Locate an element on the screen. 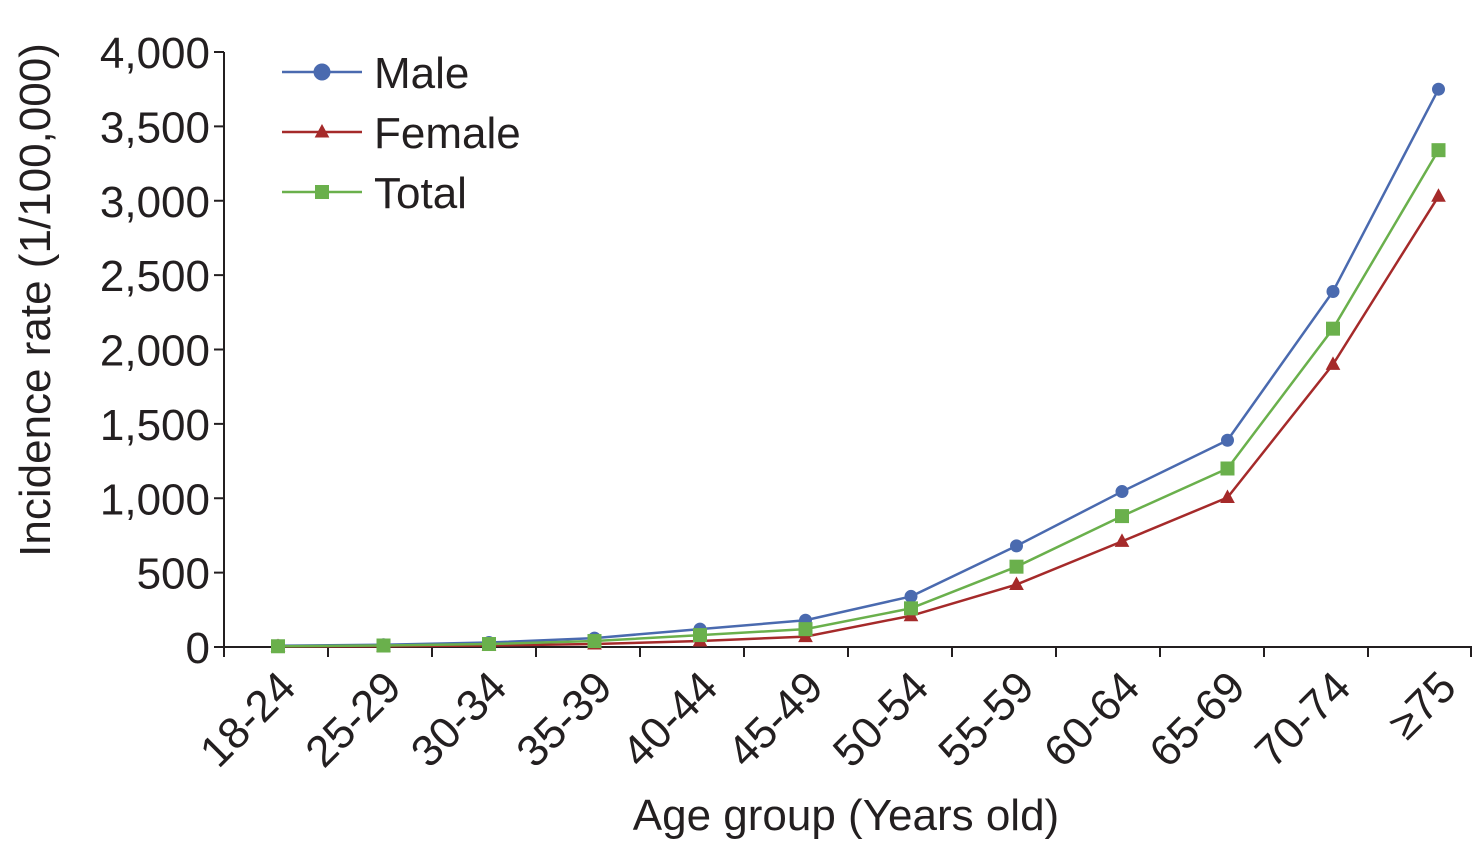  legend-marker-total is located at coordinates (322, 192).